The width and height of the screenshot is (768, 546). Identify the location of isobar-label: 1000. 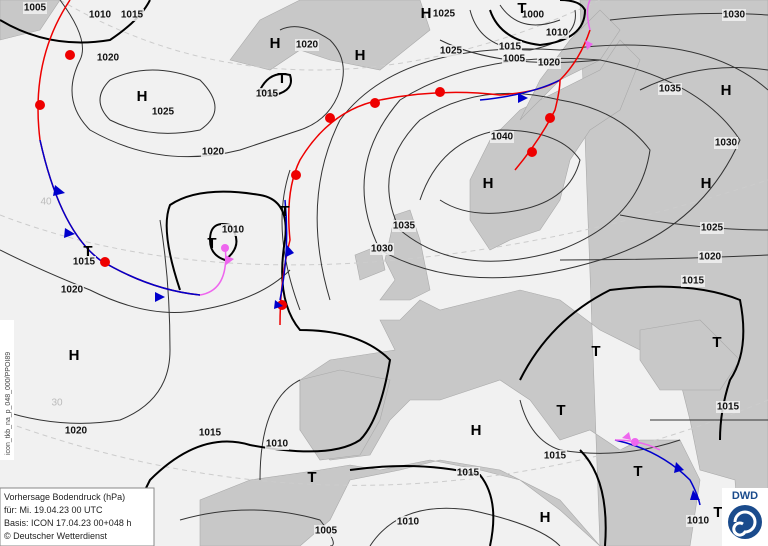
(533, 15).